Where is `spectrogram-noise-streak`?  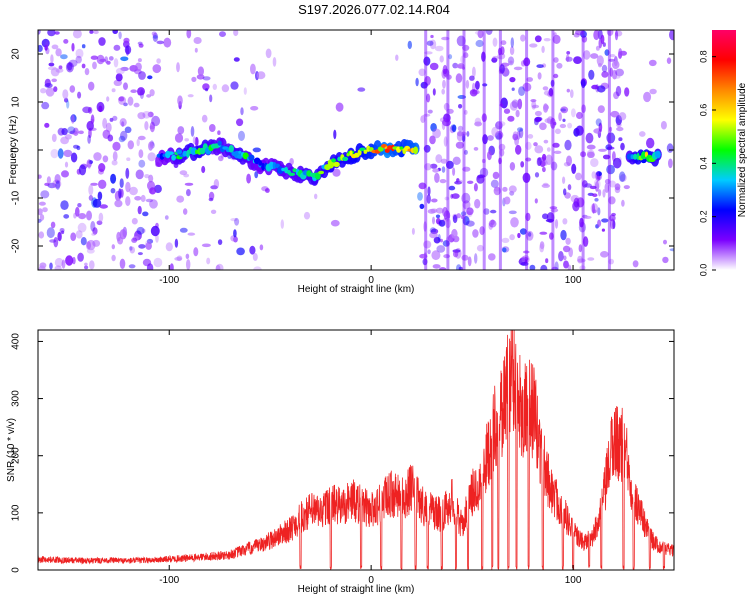 spectrogram-noise-streak is located at coordinates (448, 150).